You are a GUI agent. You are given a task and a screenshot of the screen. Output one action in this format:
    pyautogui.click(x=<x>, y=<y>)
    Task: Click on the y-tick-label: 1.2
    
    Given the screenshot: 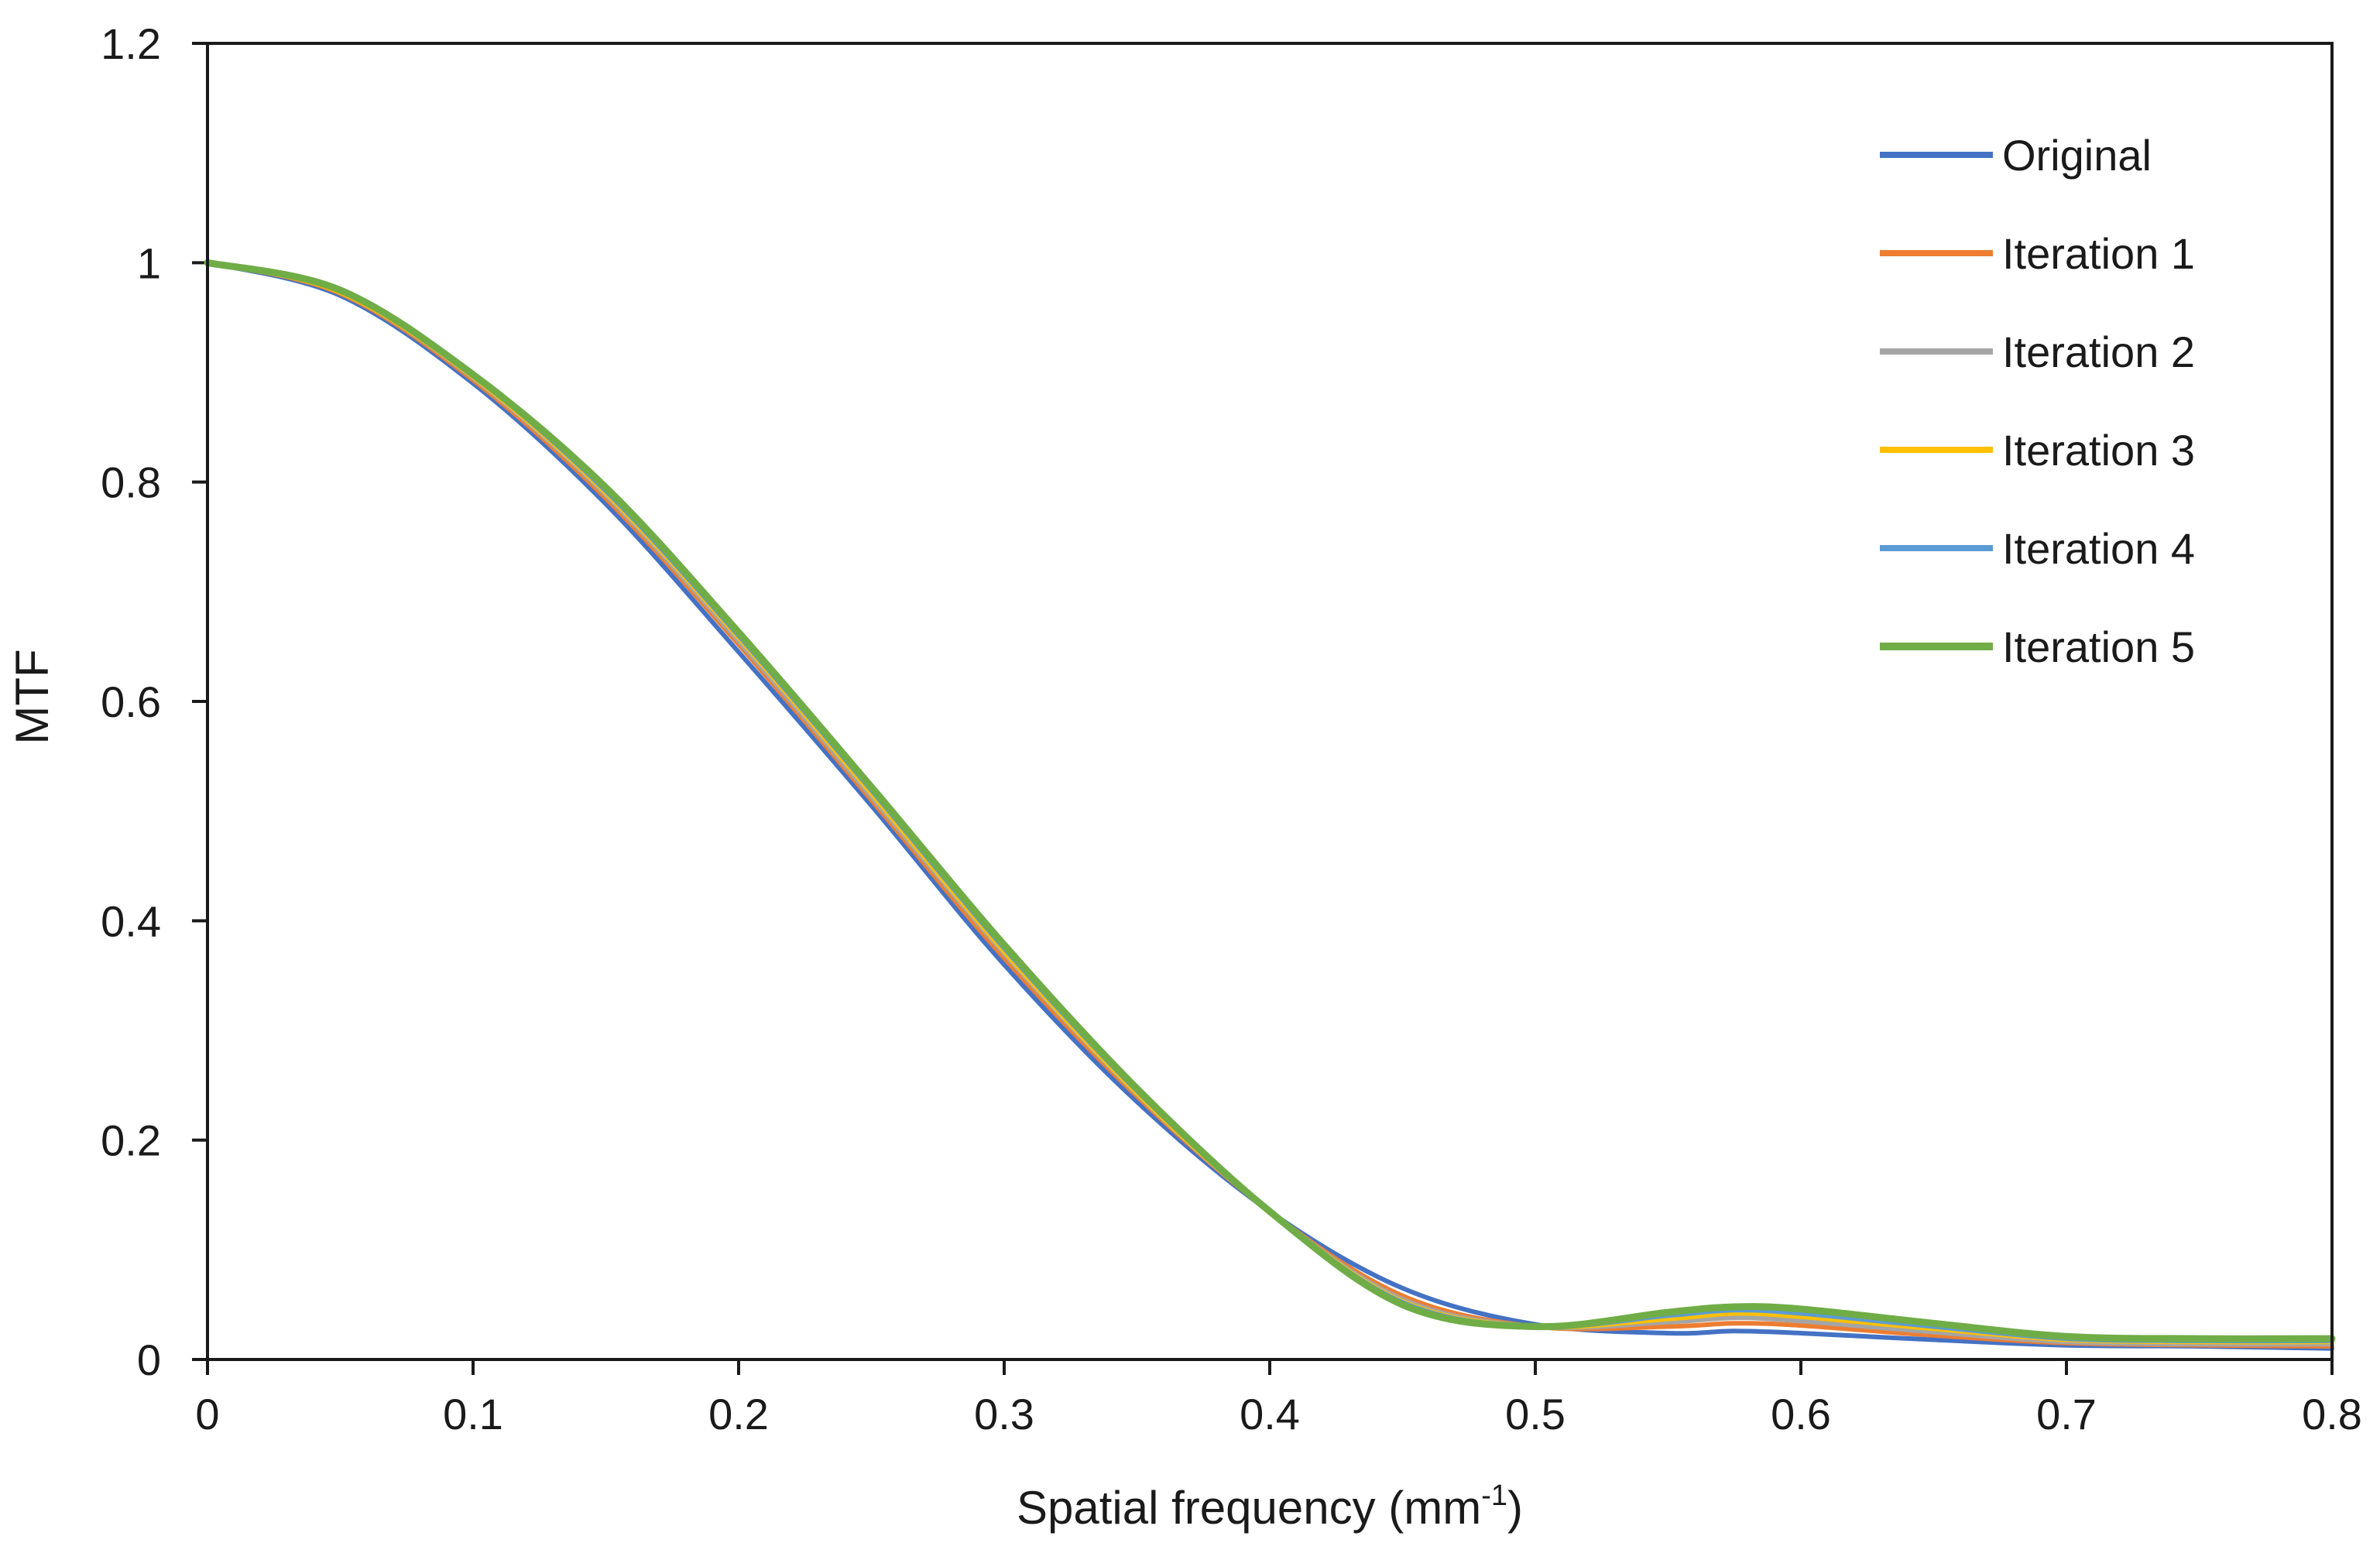 What is the action you would take?
    pyautogui.click(x=131, y=43)
    